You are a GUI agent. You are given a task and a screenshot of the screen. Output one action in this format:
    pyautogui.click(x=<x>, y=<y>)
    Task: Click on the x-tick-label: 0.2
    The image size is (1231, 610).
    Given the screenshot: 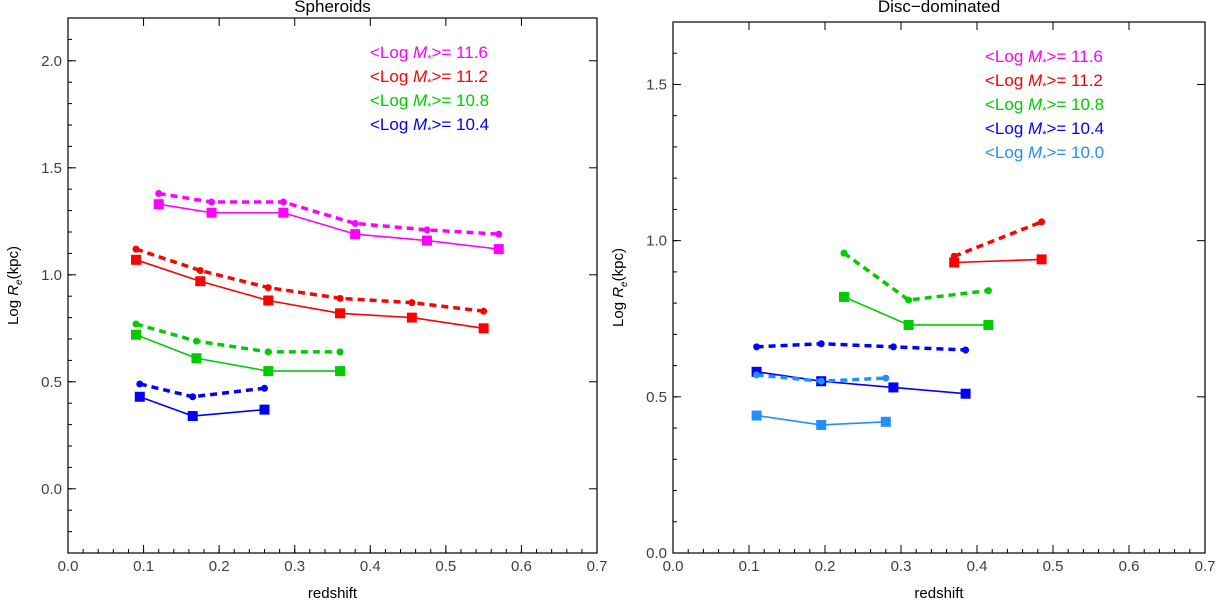 What is the action you would take?
    pyautogui.click(x=219, y=566)
    